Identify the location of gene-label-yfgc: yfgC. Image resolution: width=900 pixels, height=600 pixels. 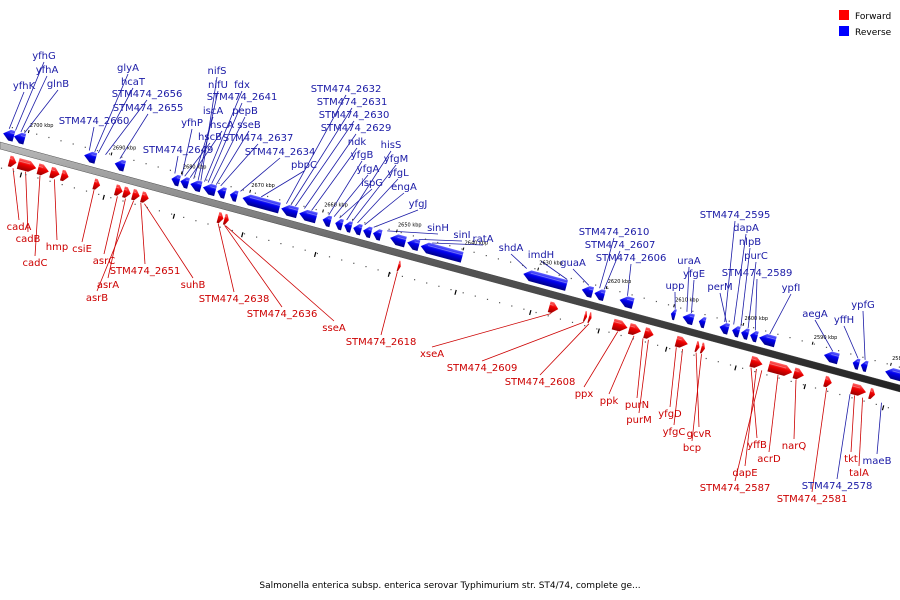
(674, 432).